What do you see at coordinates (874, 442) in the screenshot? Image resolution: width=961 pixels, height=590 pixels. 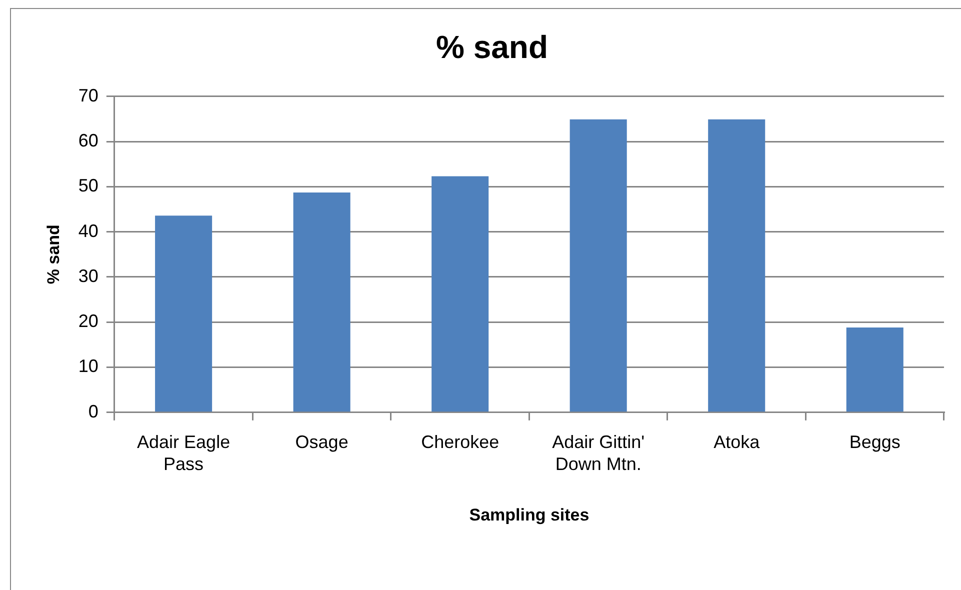 I see `x-tick-label: Beggs` at bounding box center [874, 442].